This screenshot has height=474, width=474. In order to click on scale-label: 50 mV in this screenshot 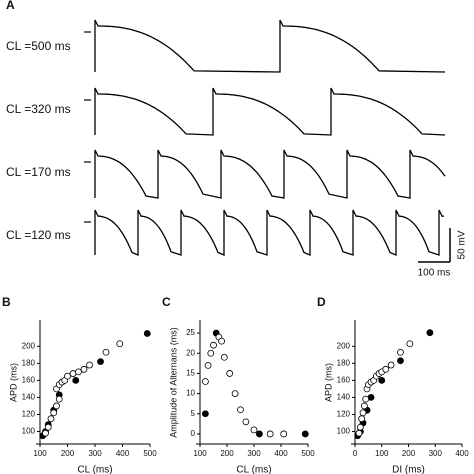, I will do `click(462, 244)`.